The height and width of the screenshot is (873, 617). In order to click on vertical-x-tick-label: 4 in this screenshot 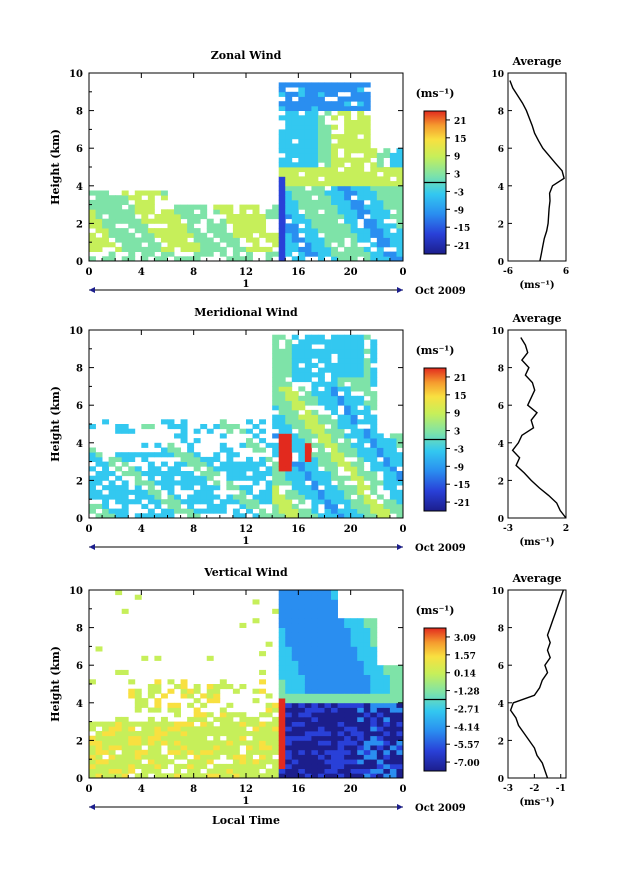, I will do `click(141, 789)`.